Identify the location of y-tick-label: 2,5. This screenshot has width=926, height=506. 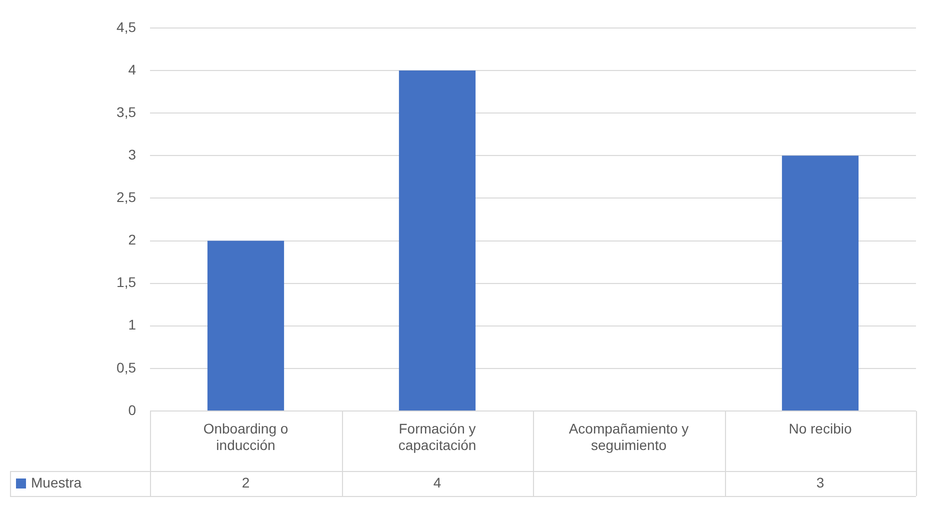
(126, 197).